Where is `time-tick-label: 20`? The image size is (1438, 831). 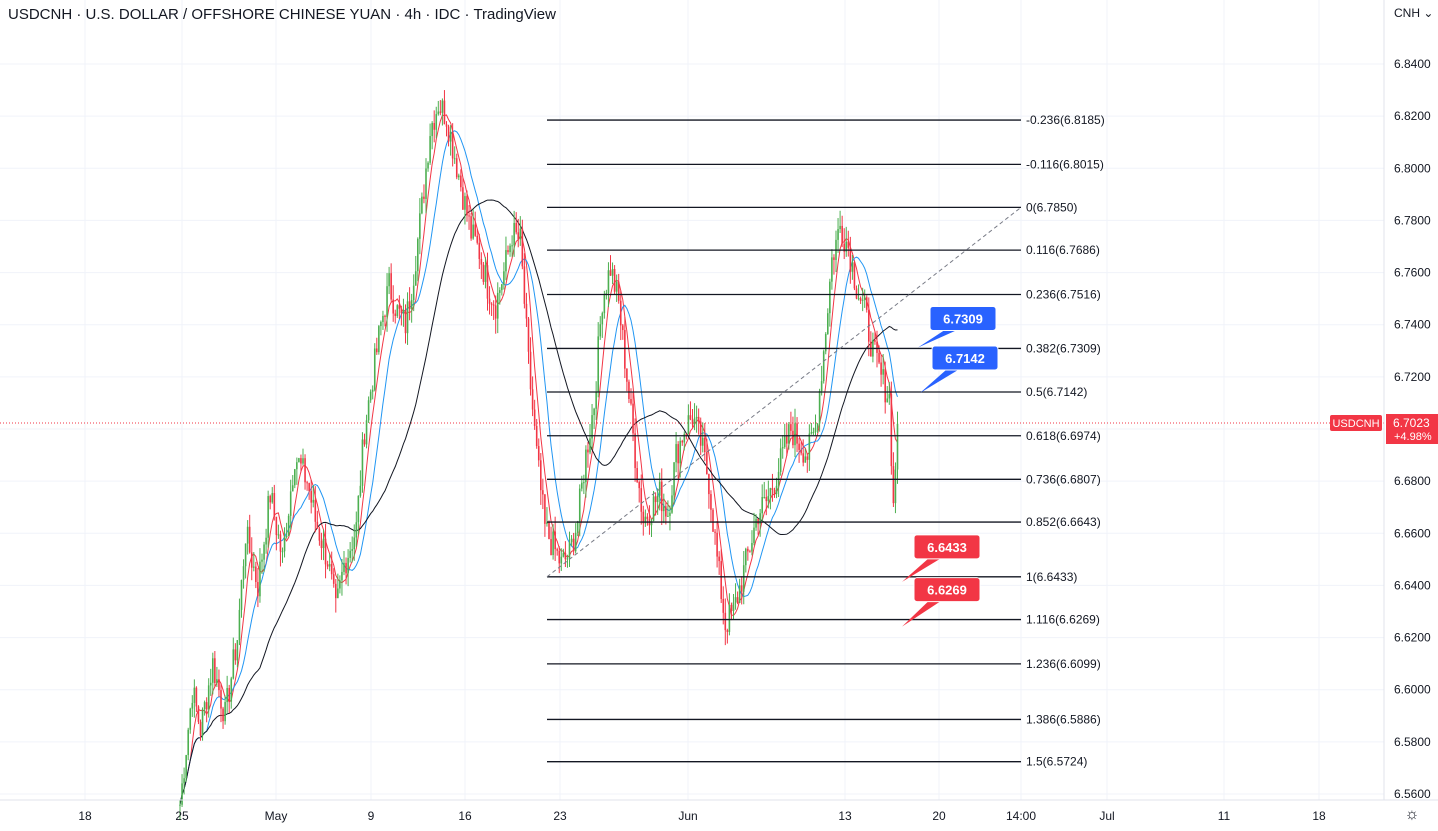 time-tick-label: 20 is located at coordinates (939, 816).